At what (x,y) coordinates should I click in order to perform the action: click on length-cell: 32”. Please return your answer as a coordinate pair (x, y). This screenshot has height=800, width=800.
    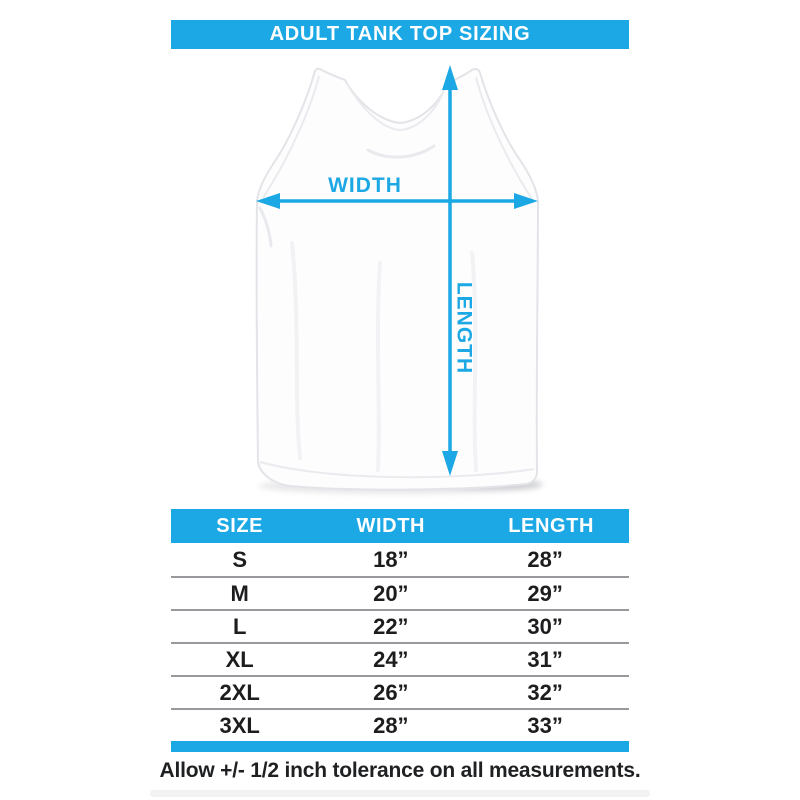
    Looking at the image, I should click on (545, 692).